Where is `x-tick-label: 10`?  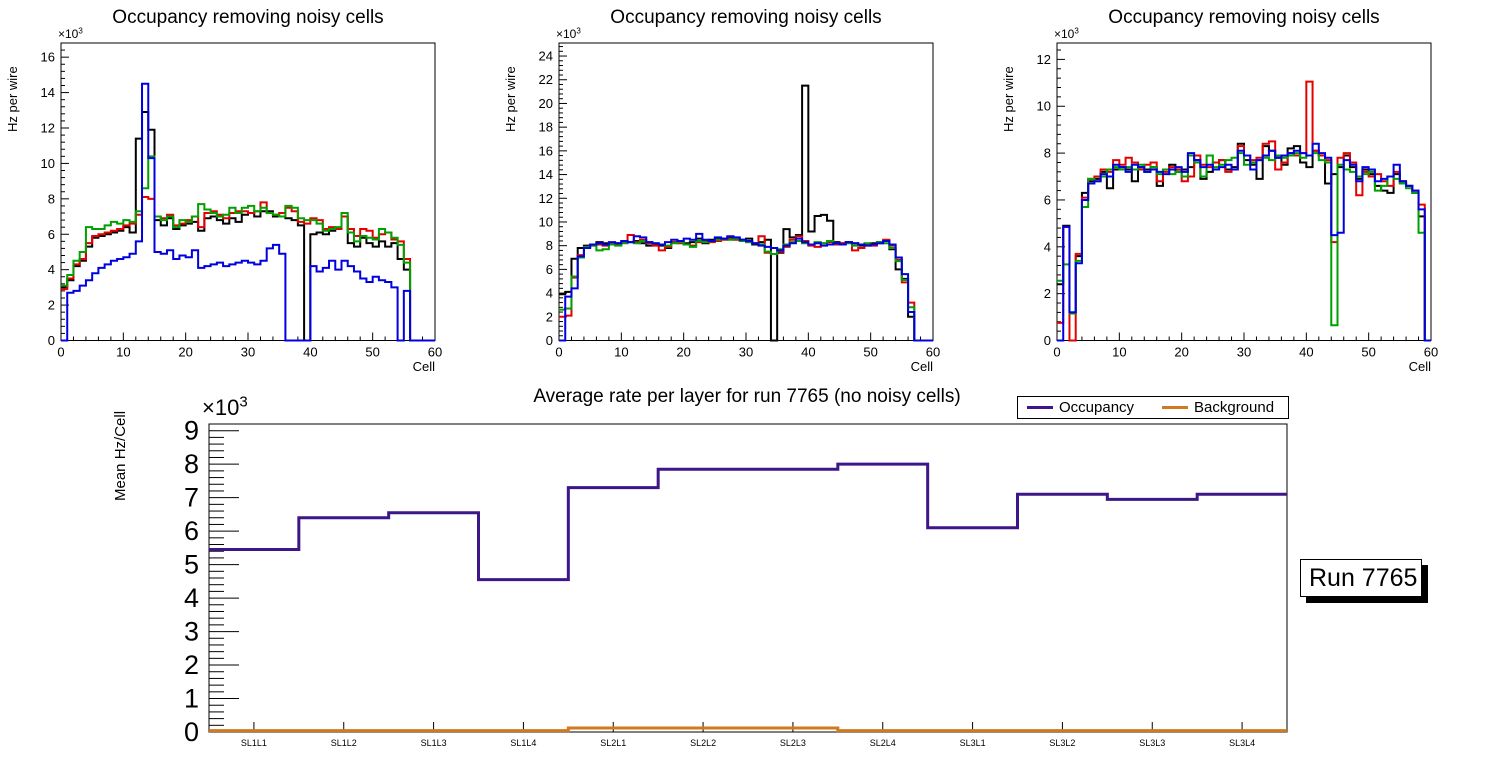
x-tick-label: 10 is located at coordinates (123, 352).